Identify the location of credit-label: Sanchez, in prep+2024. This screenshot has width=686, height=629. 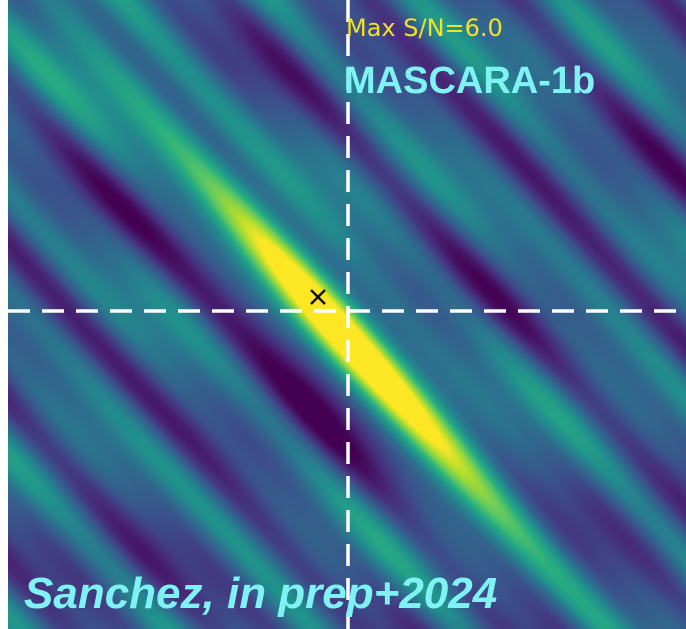
(260, 593).